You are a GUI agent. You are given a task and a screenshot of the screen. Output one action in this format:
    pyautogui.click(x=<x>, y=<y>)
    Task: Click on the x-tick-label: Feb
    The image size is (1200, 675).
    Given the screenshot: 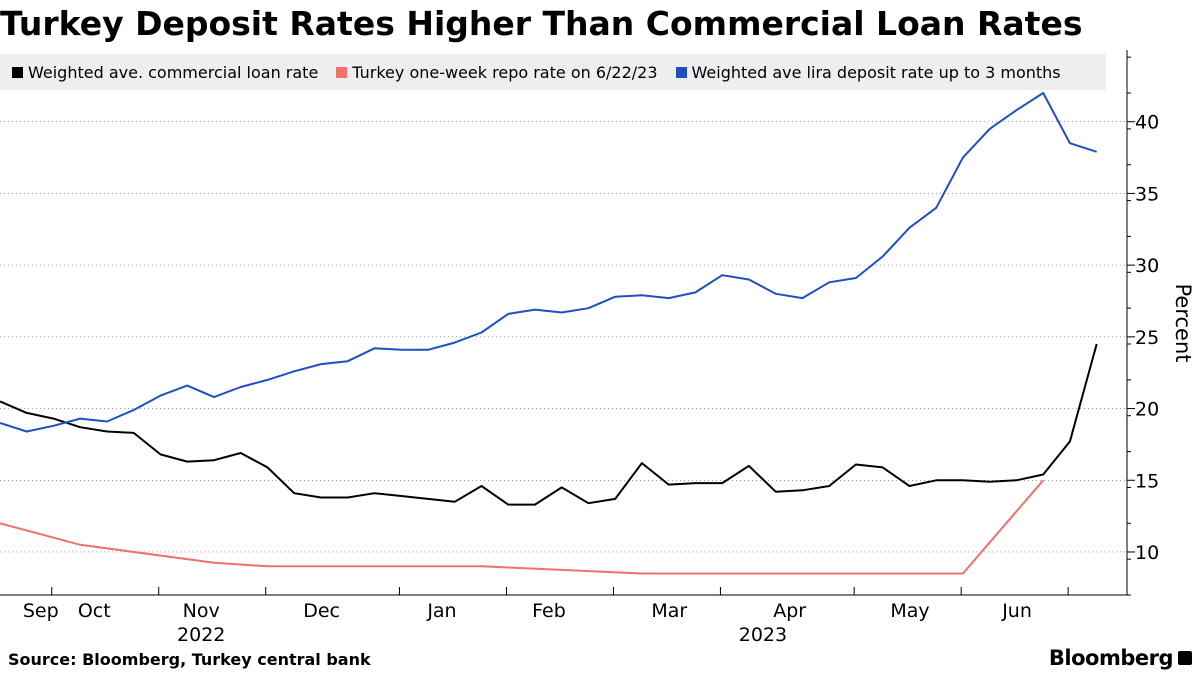 What is the action you would take?
    pyautogui.click(x=549, y=611)
    